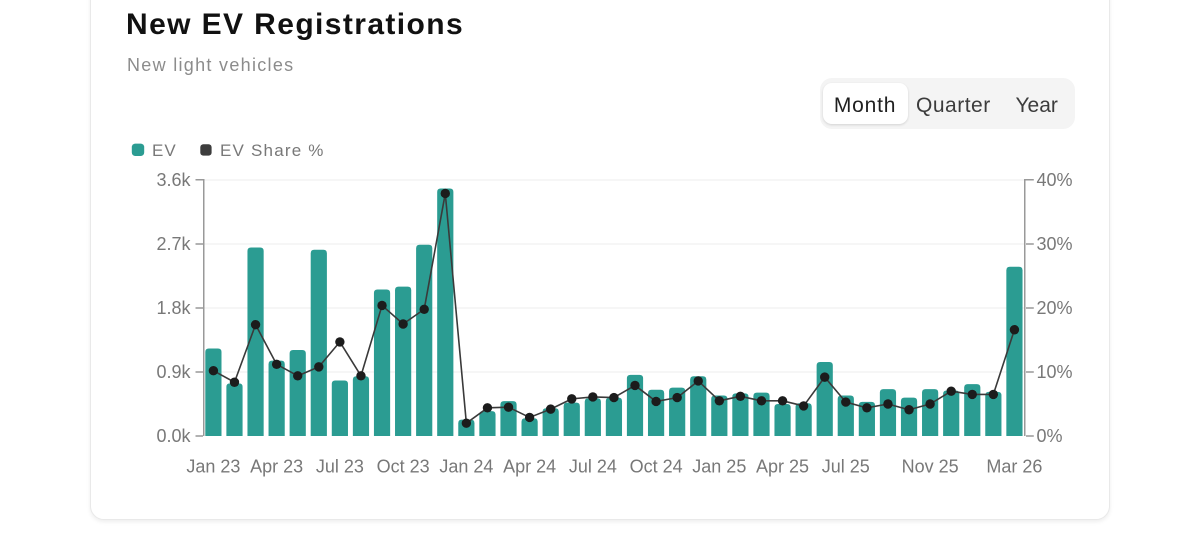  What do you see at coordinates (1055, 244) in the screenshot?
I see `svg-text: 30%` at bounding box center [1055, 244].